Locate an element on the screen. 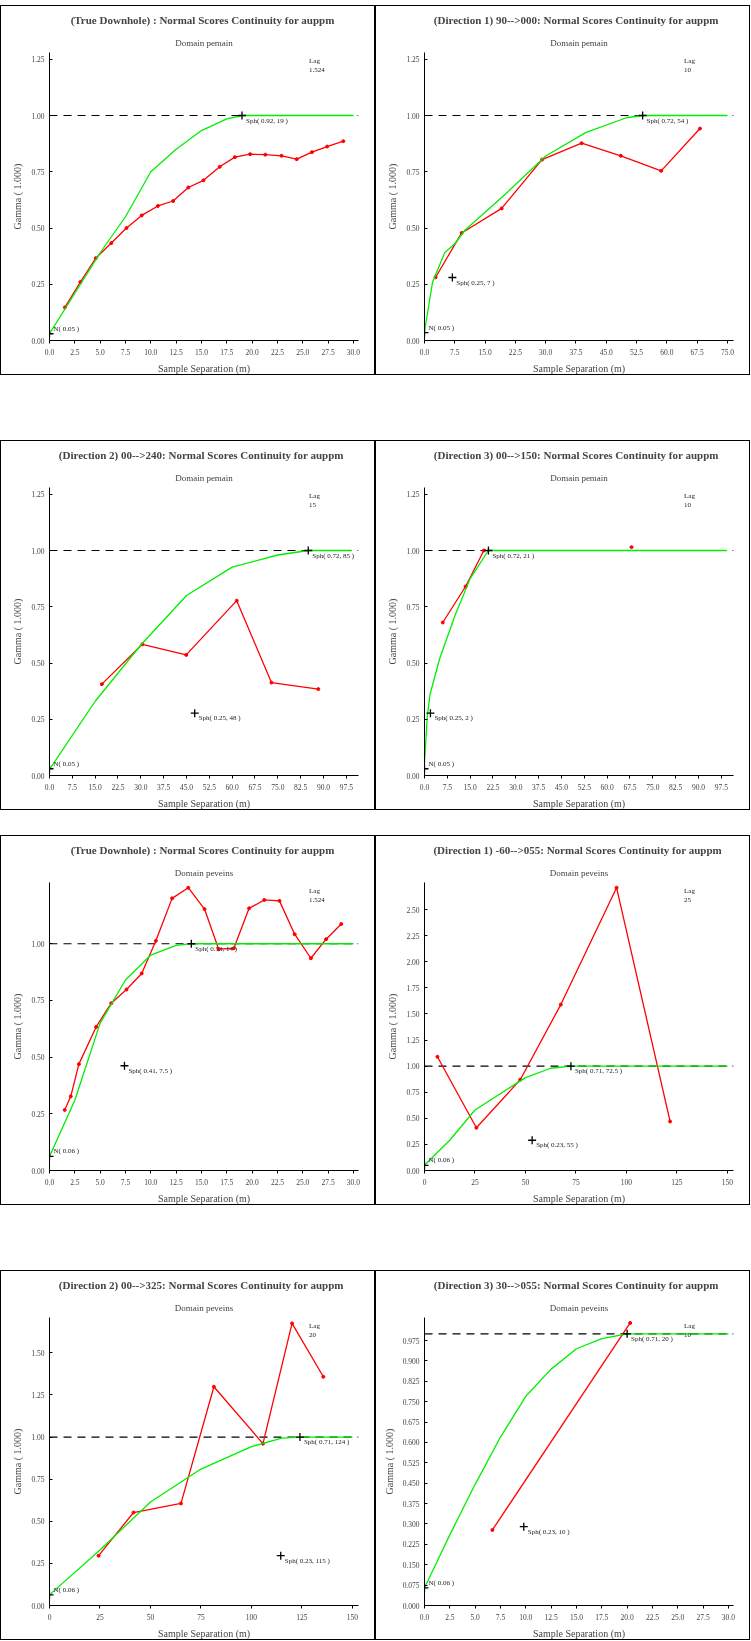 This screenshot has height=1641, width=751. chart-title: (Direction 2) 00-->325: Normal Scores Continuity for auppm is located at coordinates (201, 1285).